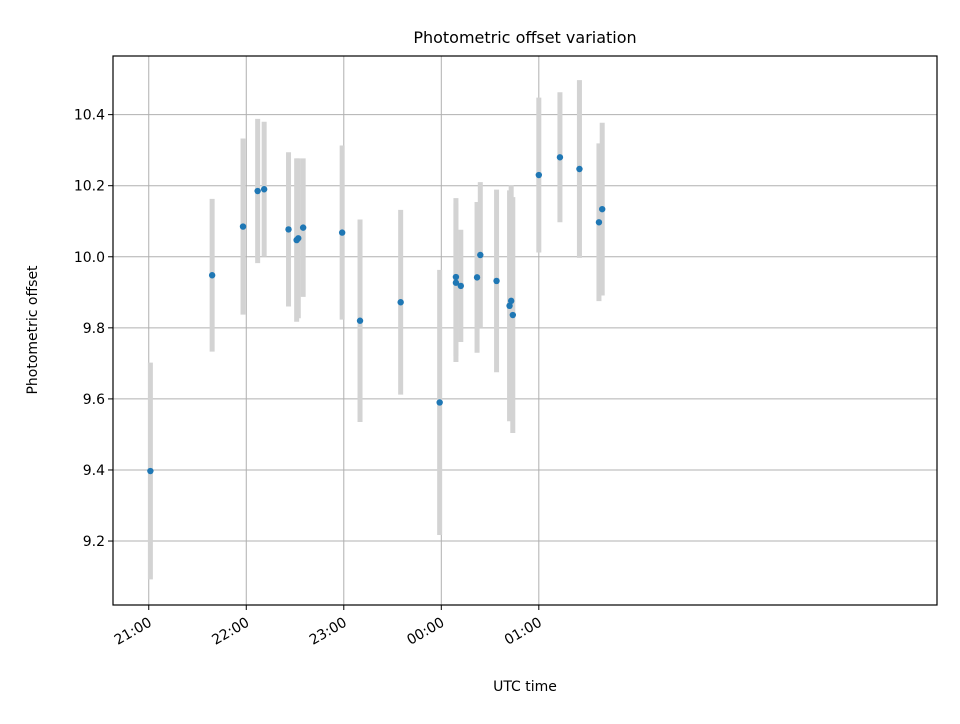 Image resolution: width=960 pixels, height=724 pixels. Describe the element at coordinates (425, 632) in the screenshot. I see `x-tick-label: 00:00` at that location.